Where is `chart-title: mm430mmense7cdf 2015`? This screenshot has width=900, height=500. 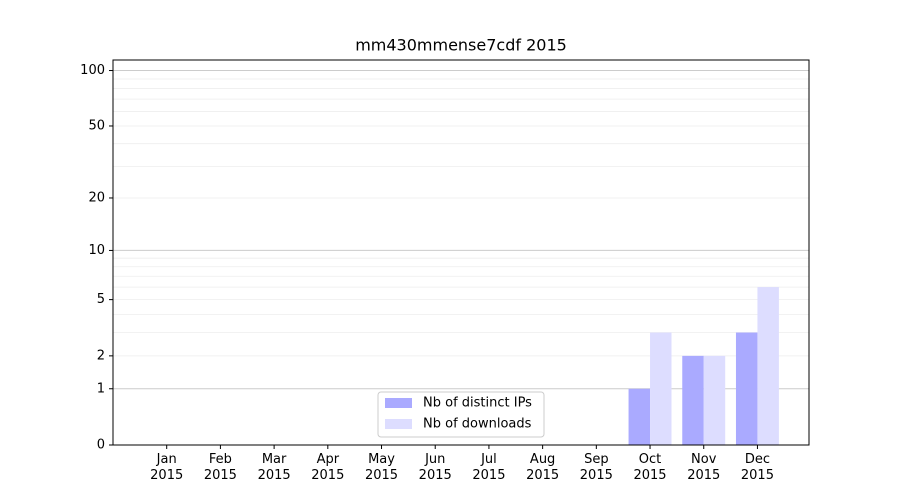
chart-title: mm430mmense7cdf 2015 is located at coordinates (461, 45).